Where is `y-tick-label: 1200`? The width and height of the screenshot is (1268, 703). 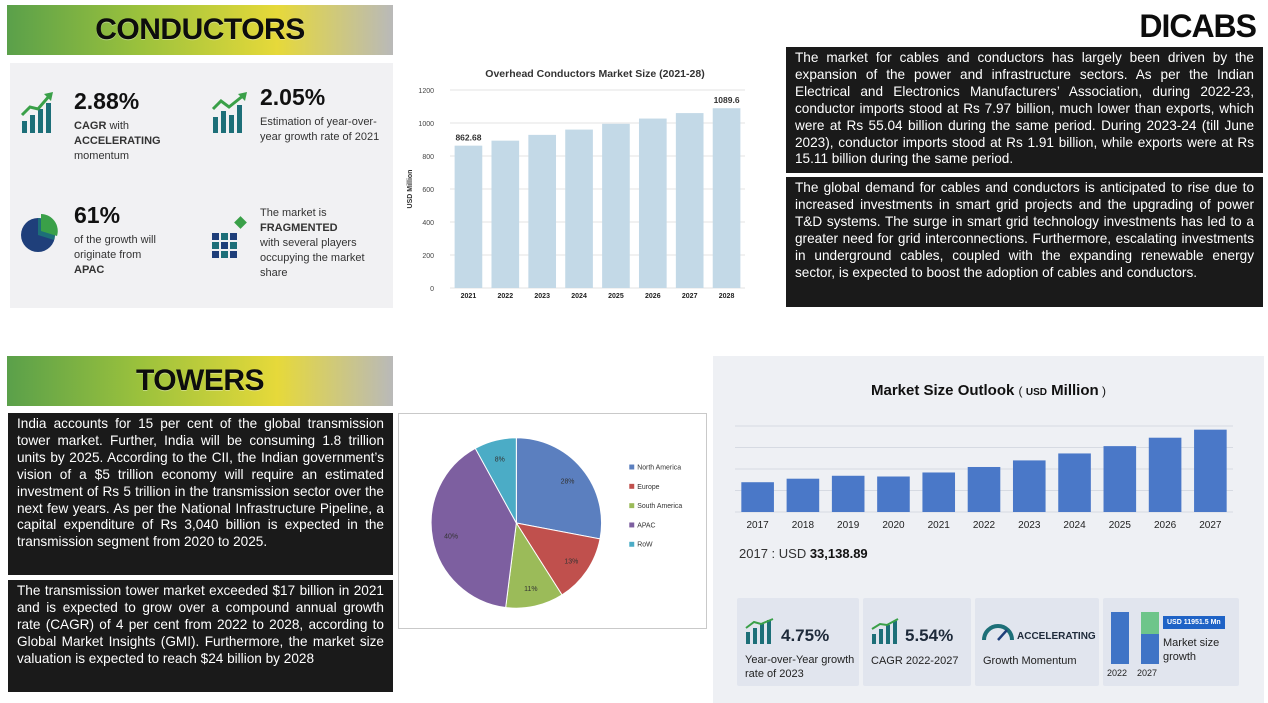 y-tick-label: 1200 is located at coordinates (426, 91).